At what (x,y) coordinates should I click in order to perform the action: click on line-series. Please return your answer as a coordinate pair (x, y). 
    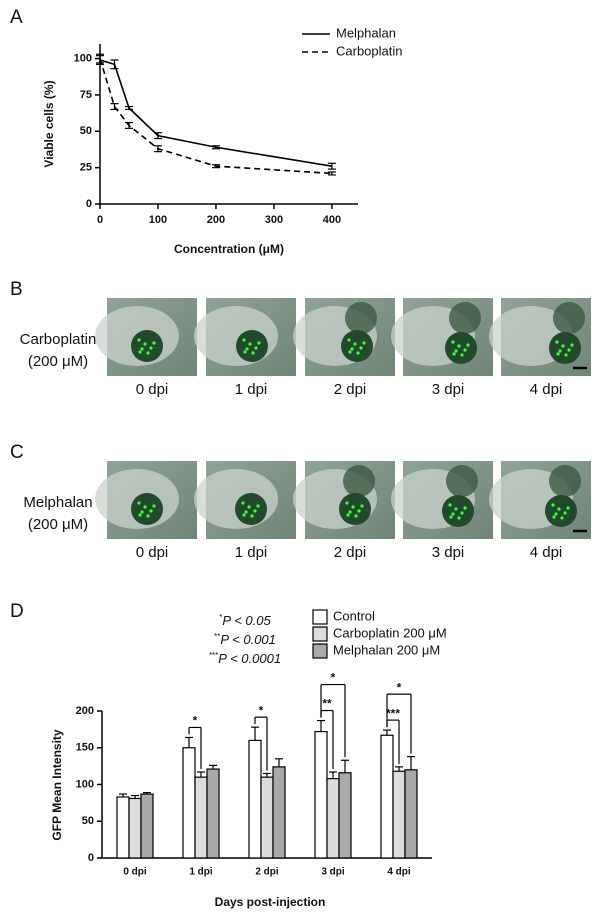
    Looking at the image, I should click on (215, 116).